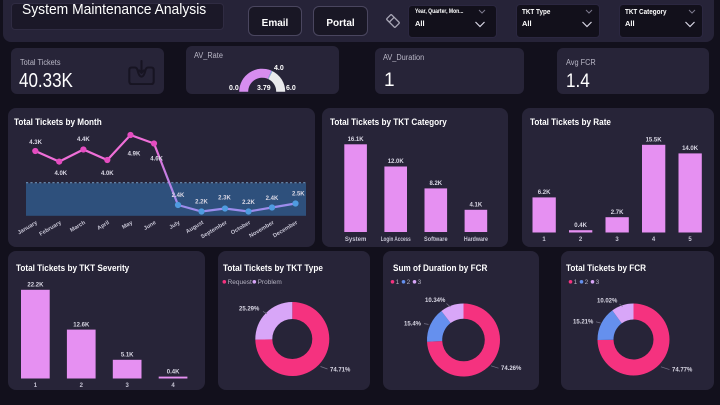 Image resolution: width=720 pixels, height=405 pixels. What do you see at coordinates (413, 325) in the screenshot?
I see `svg-text: 15.4%` at bounding box center [413, 325].